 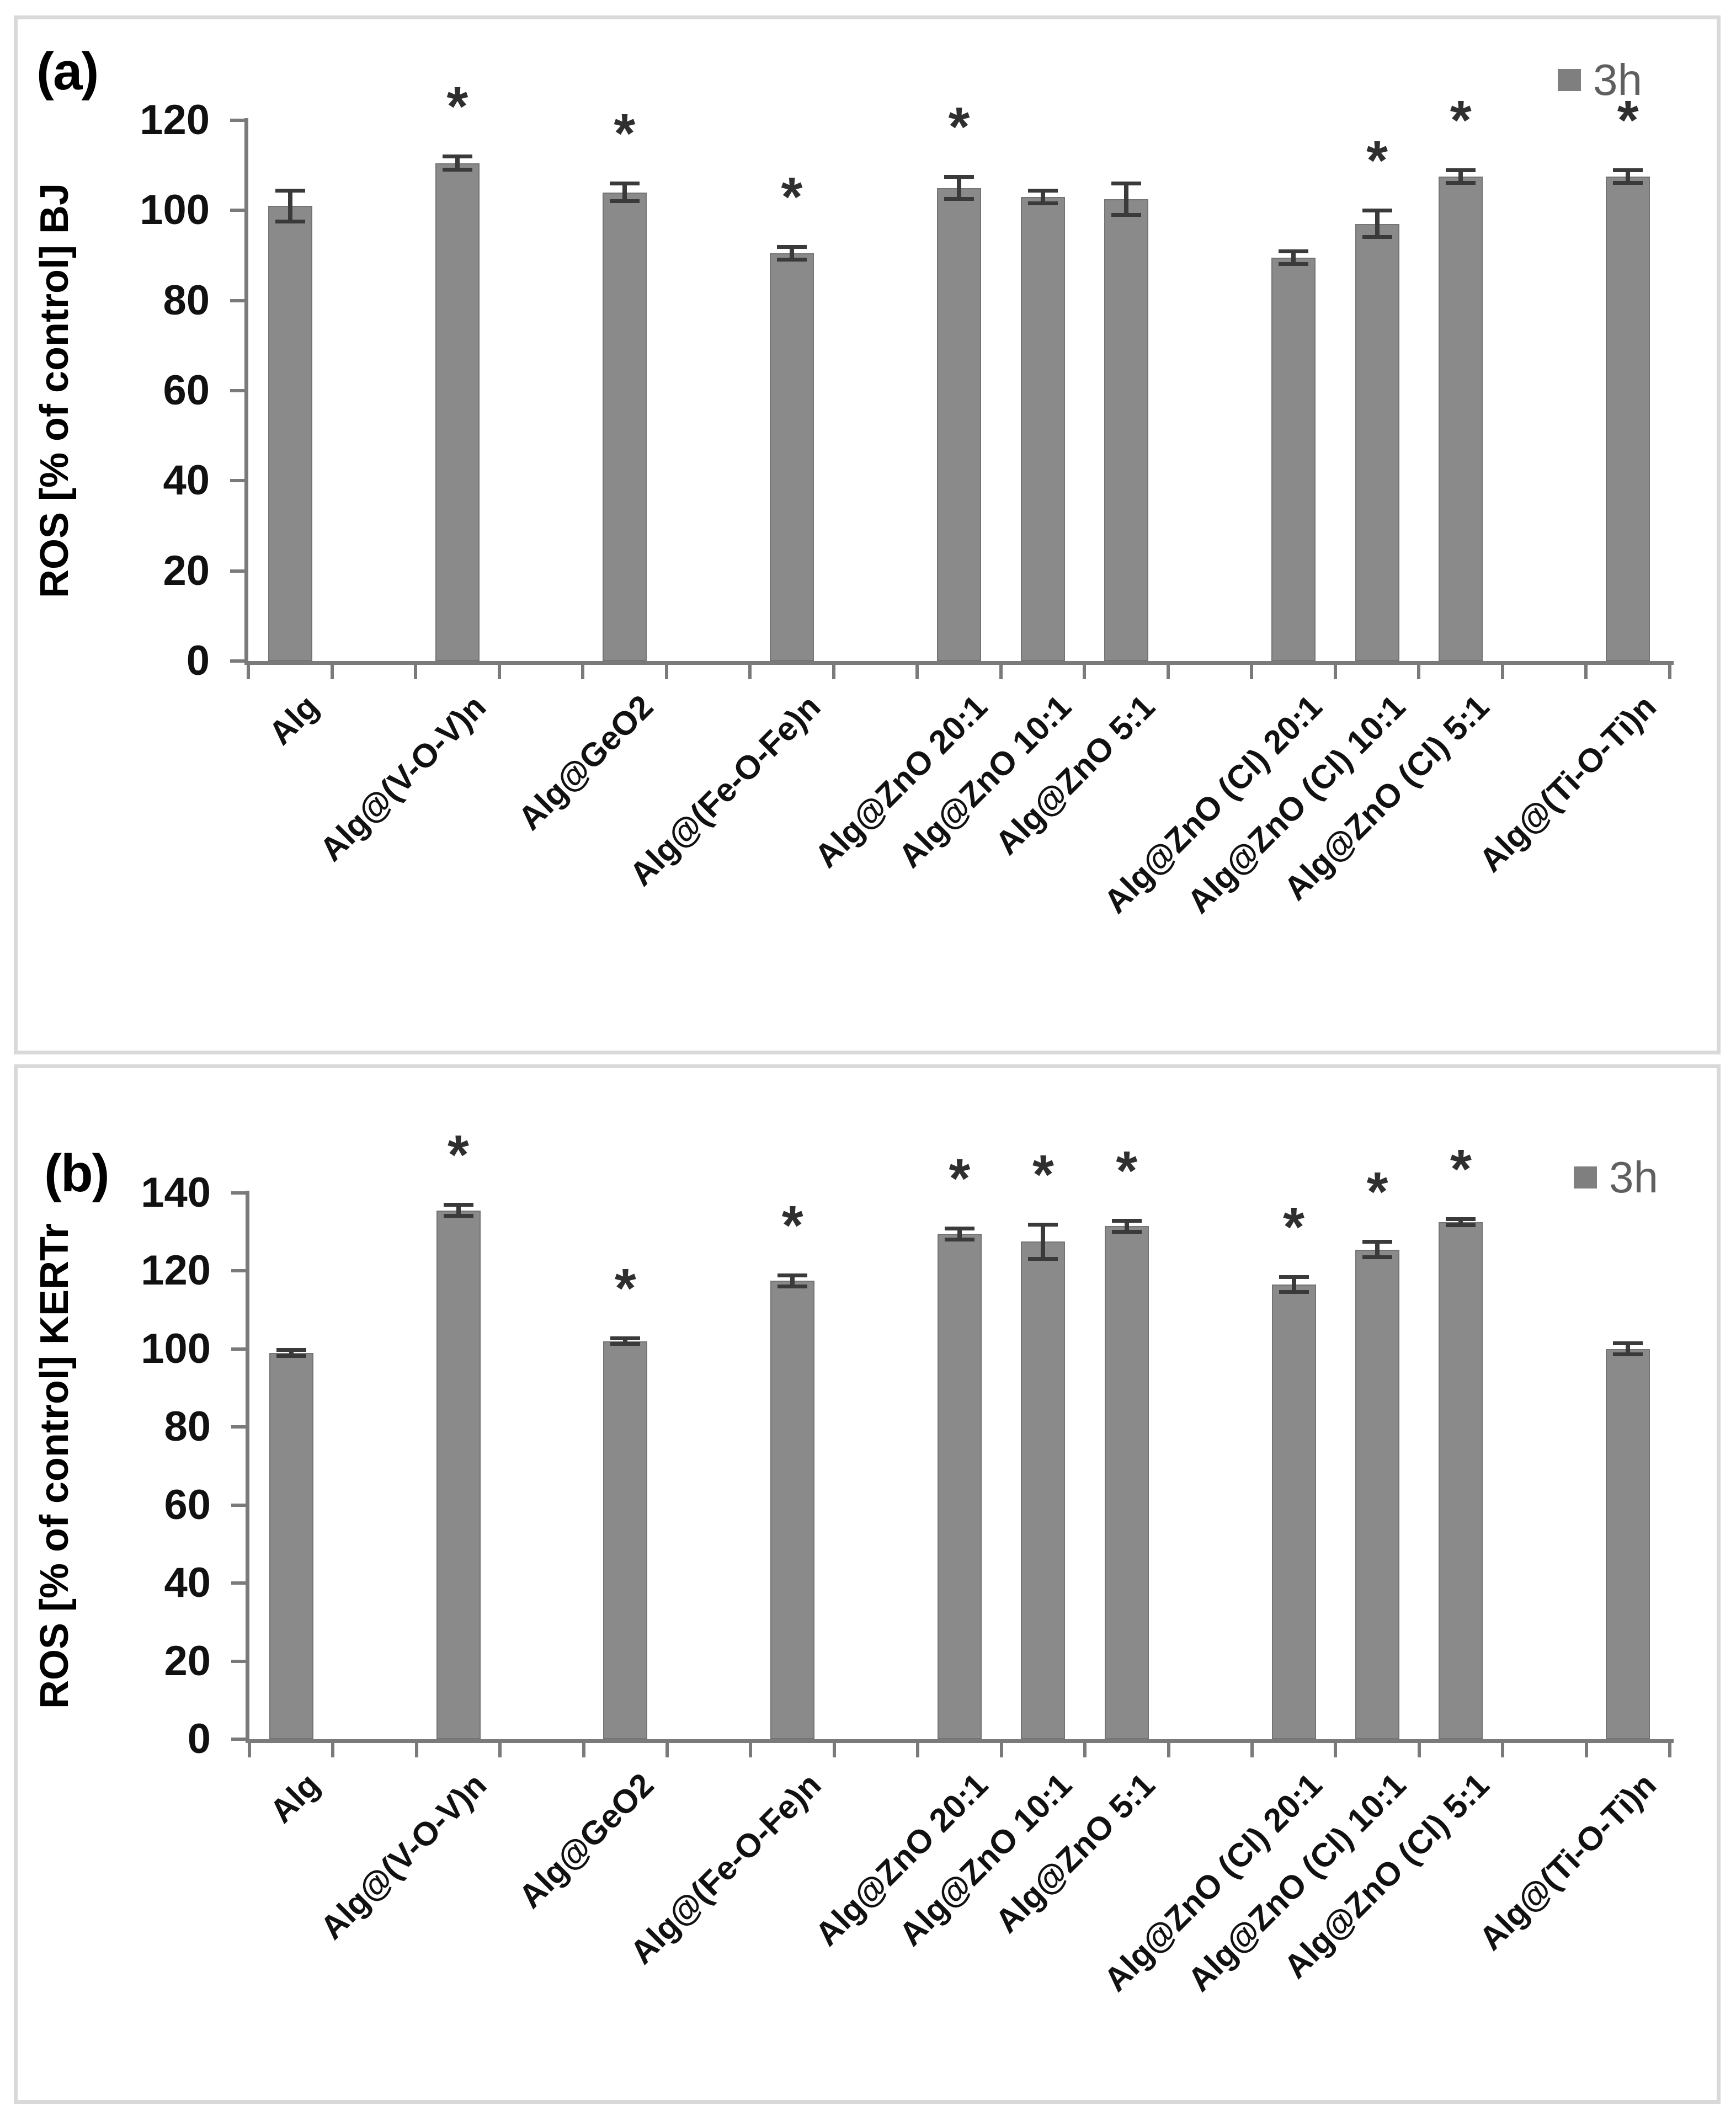 I want to click on y-tick-label: 140, so click(x=176, y=1193).